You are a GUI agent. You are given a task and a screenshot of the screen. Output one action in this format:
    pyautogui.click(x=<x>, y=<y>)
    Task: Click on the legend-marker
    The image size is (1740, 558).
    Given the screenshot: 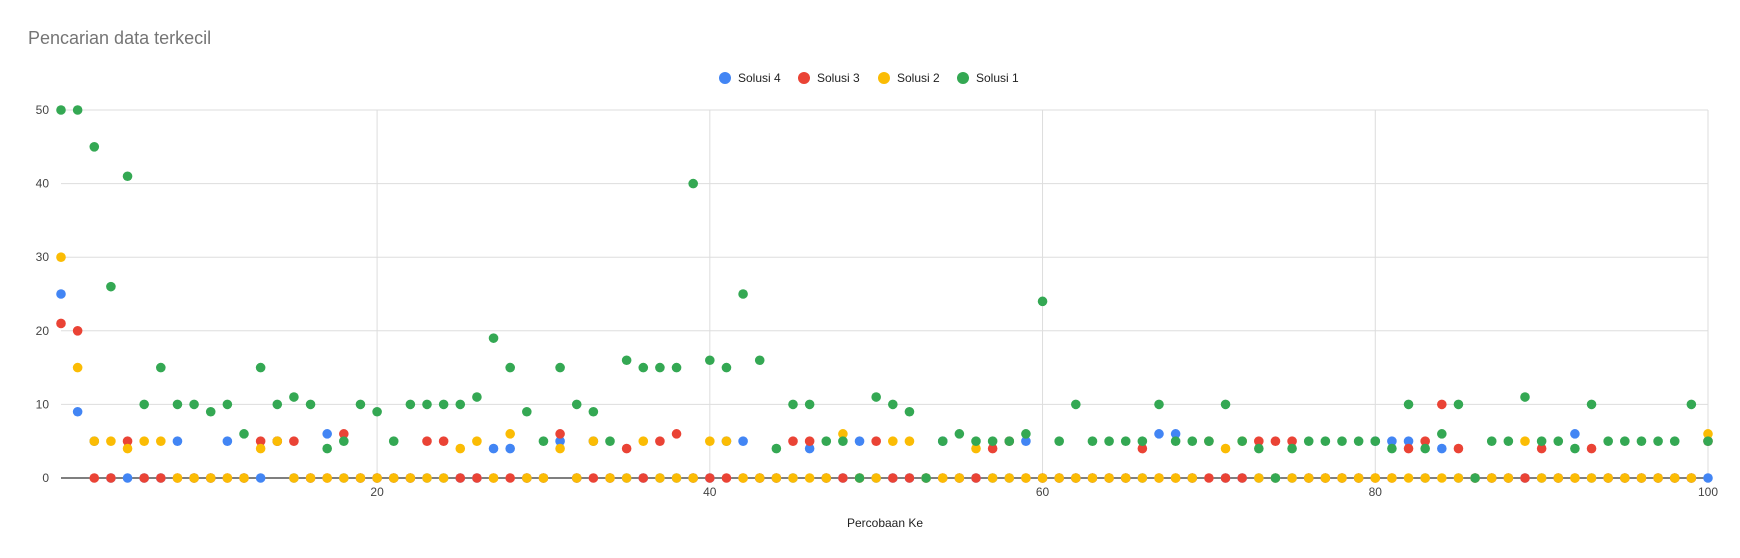 What is the action you would take?
    pyautogui.click(x=725, y=78)
    